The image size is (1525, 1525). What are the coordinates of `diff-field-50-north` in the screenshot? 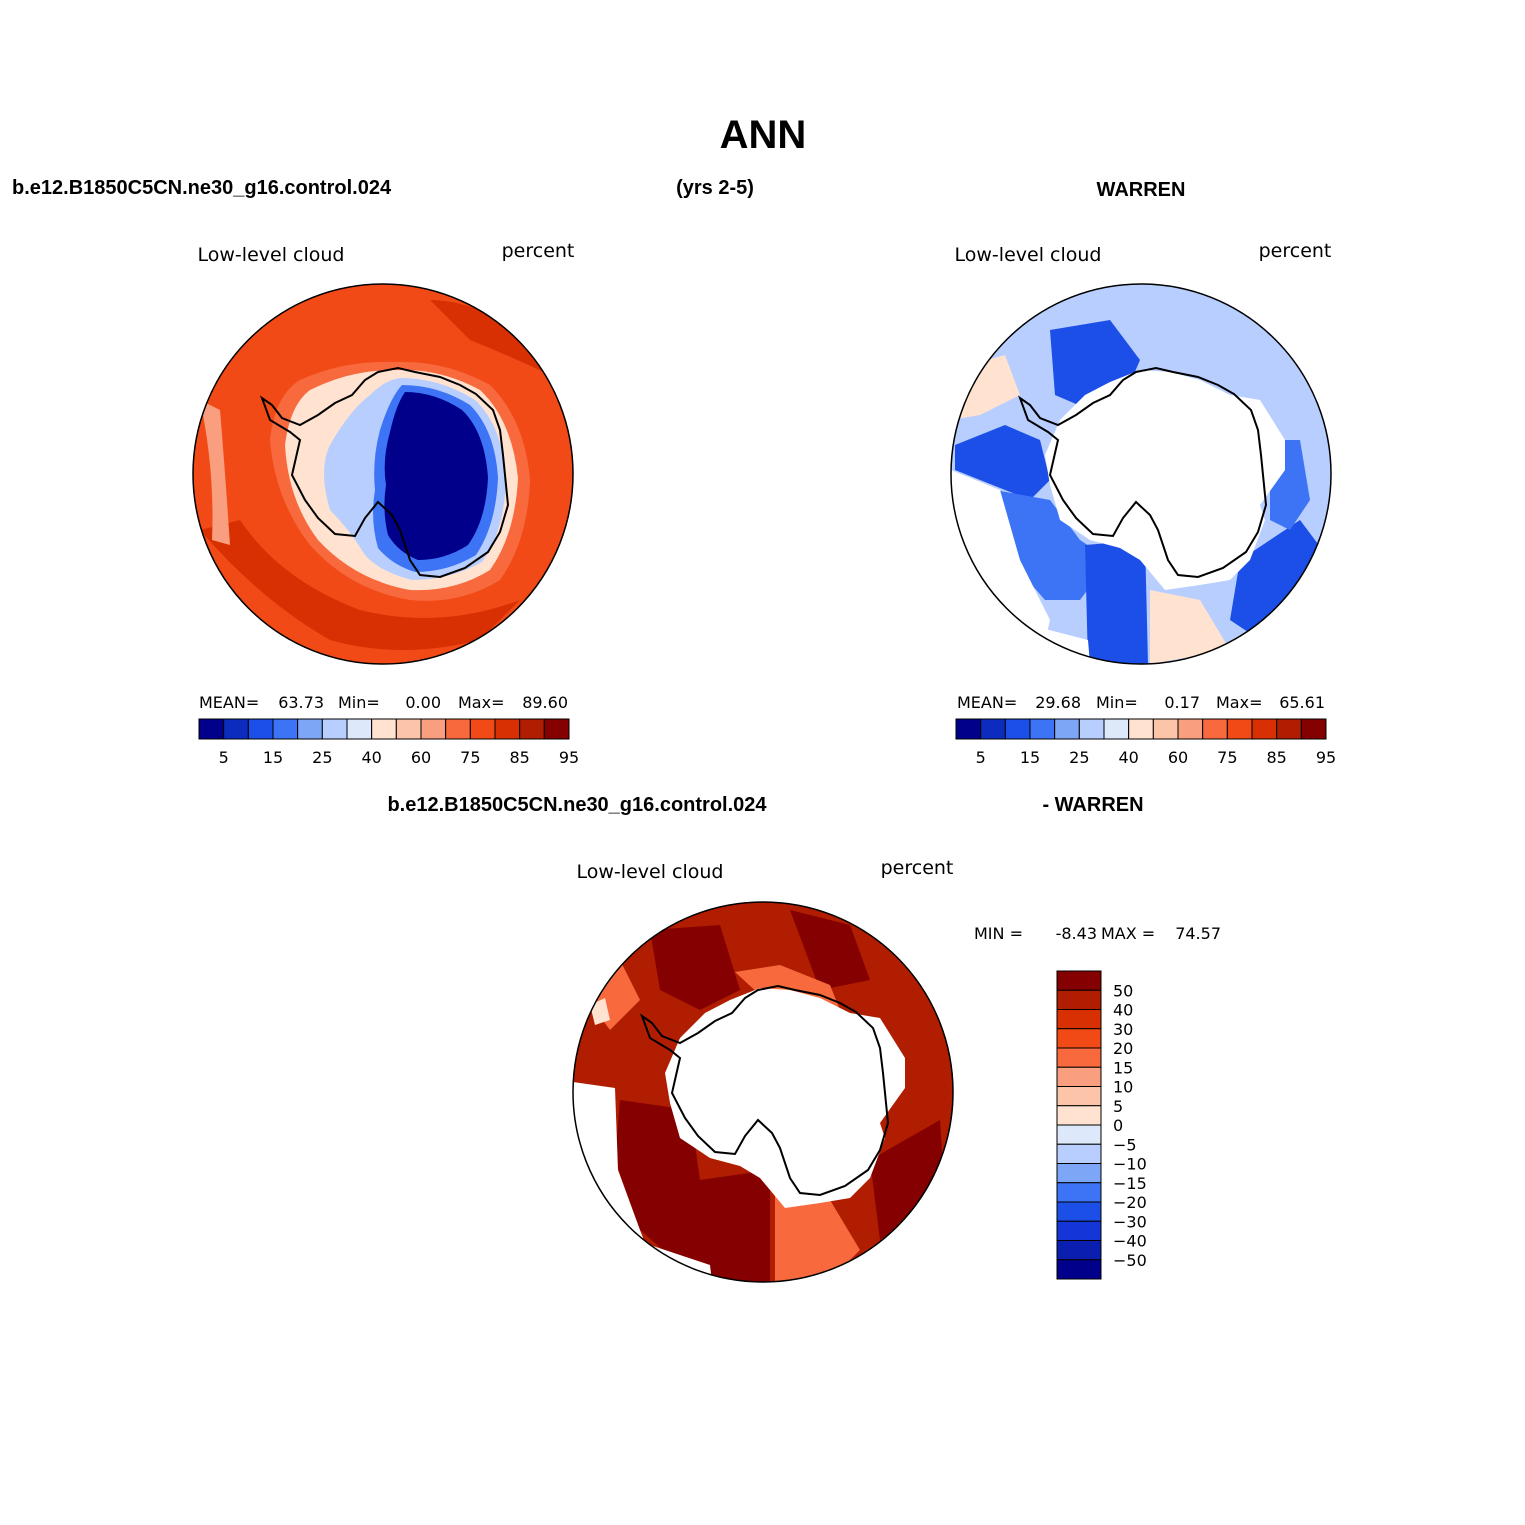 It's located at (695, 967).